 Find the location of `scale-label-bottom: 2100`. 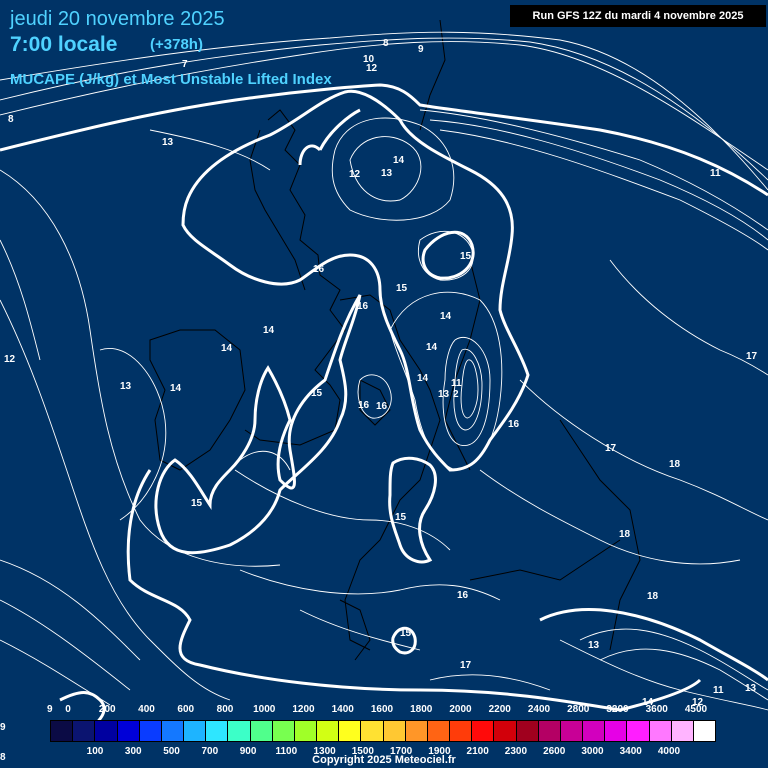

scale-label-bottom: 2100 is located at coordinates (477, 751).